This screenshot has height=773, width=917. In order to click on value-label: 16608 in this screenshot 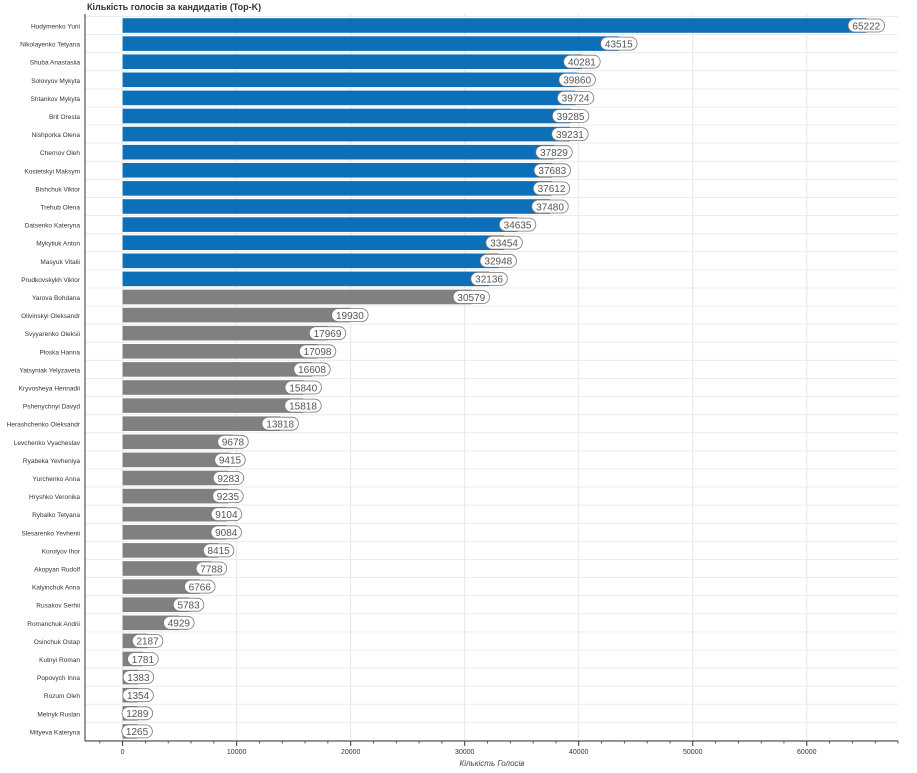, I will do `click(312, 370)`.